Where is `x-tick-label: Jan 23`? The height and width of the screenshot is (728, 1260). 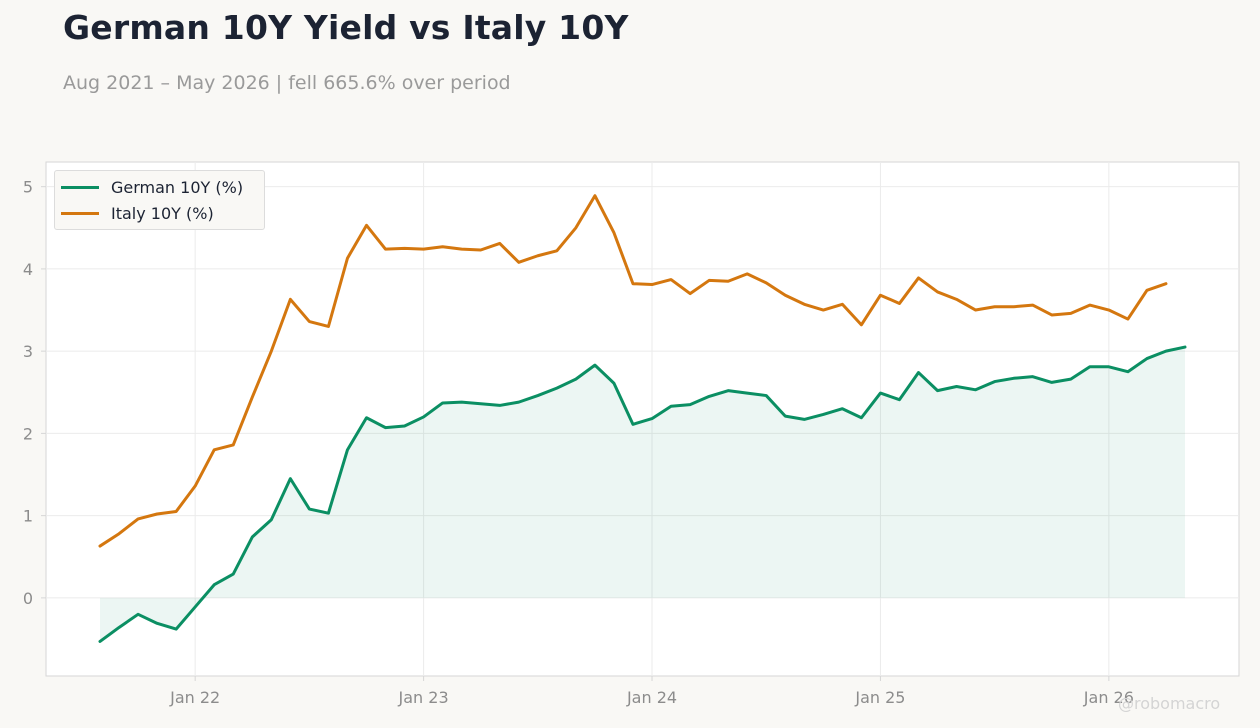 x-tick-label: Jan 23 is located at coordinates (423, 697).